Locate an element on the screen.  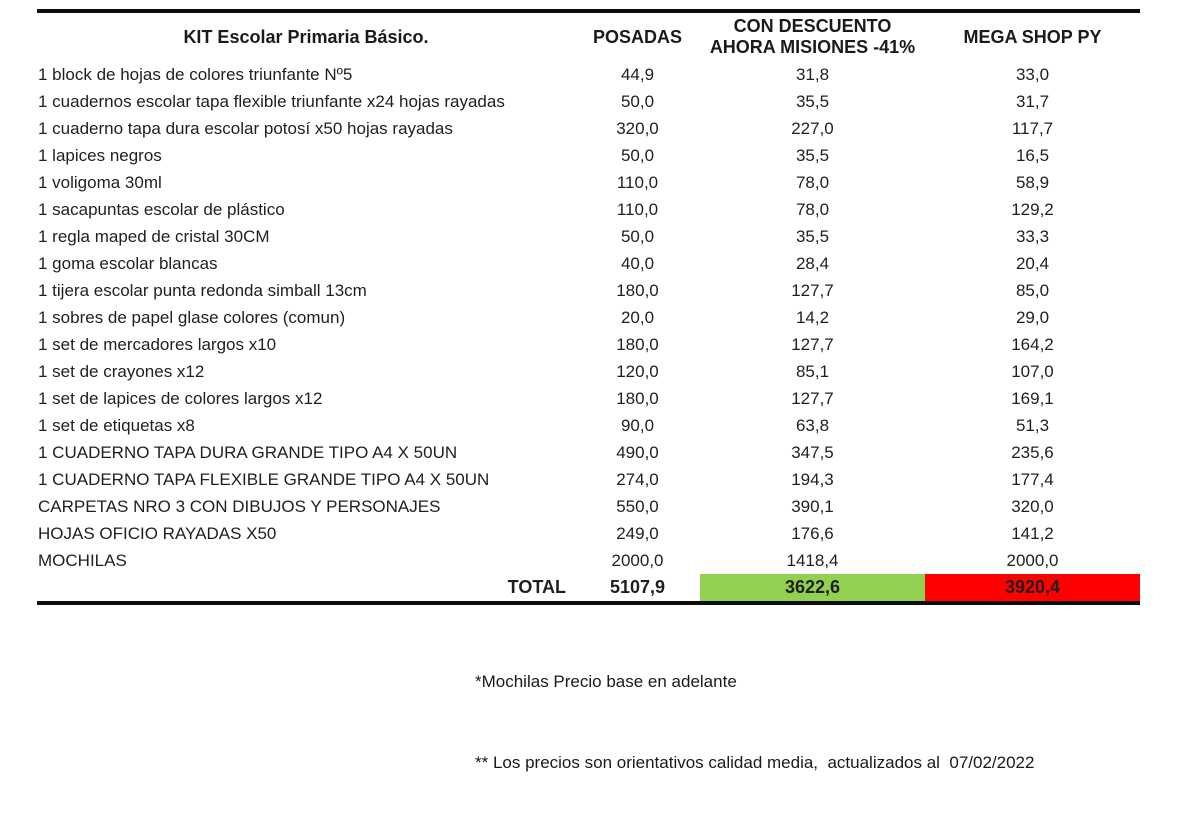
price-descuento: 227,0 is located at coordinates (812, 128).